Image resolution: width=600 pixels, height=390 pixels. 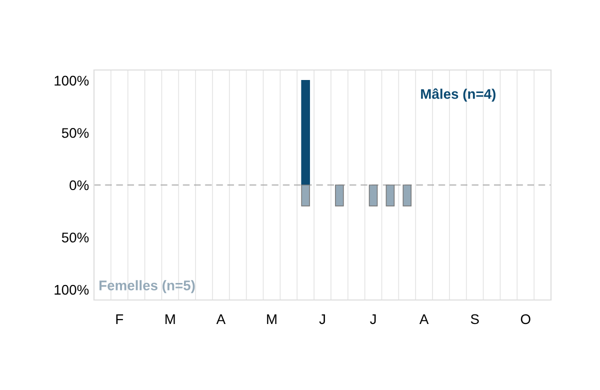 What do you see at coordinates (525, 319) in the screenshot?
I see `x-tick-label: O` at bounding box center [525, 319].